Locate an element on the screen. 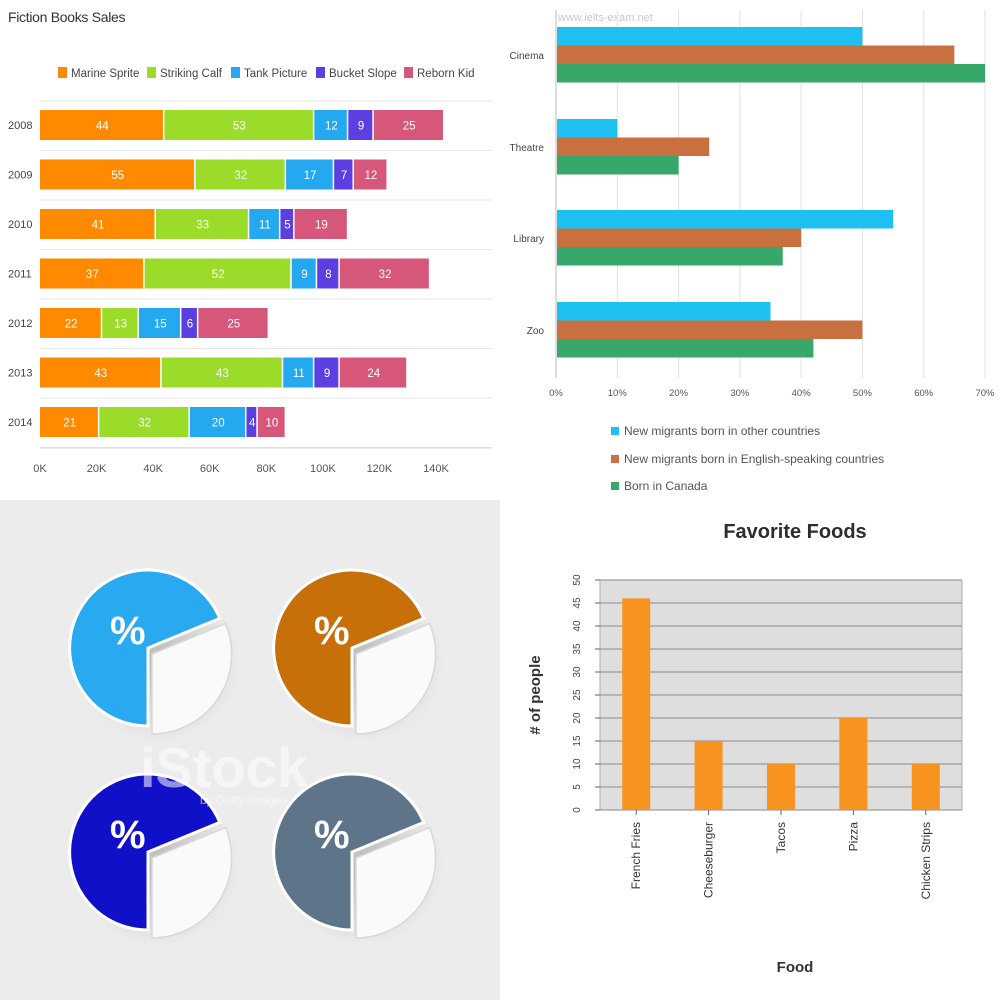 The image size is (1000, 1000). bar-2010-reborn-kid is located at coordinates (320, 224).